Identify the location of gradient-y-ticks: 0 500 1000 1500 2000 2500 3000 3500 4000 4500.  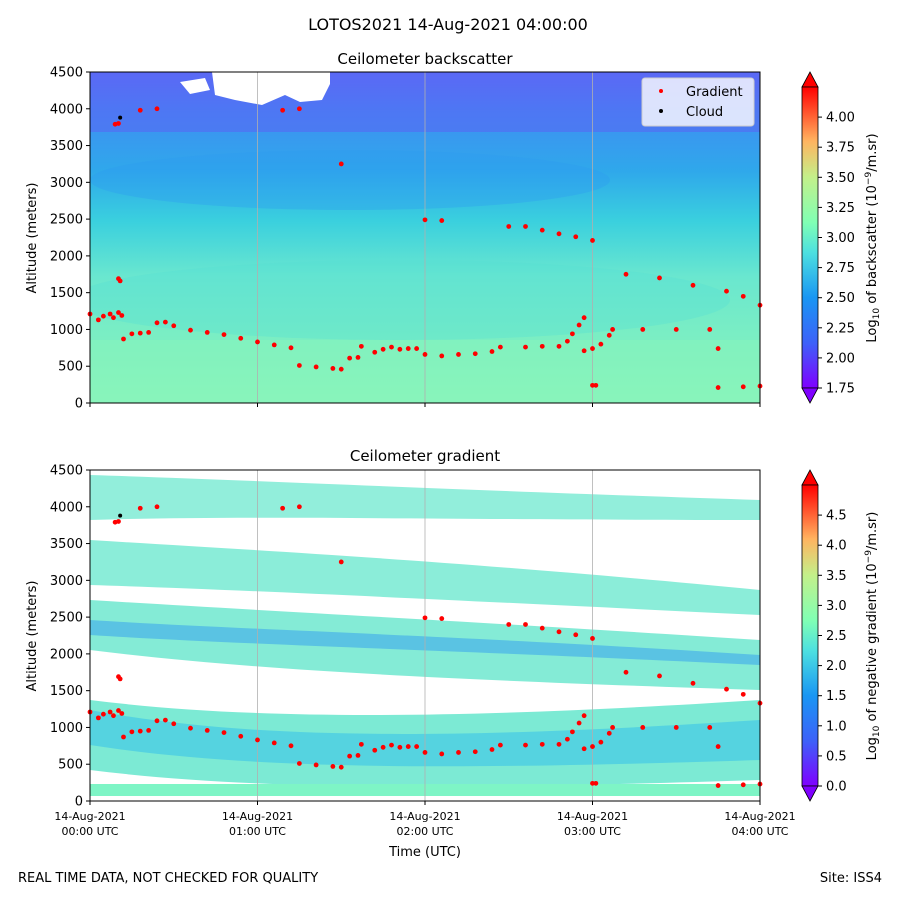
(70, 637).